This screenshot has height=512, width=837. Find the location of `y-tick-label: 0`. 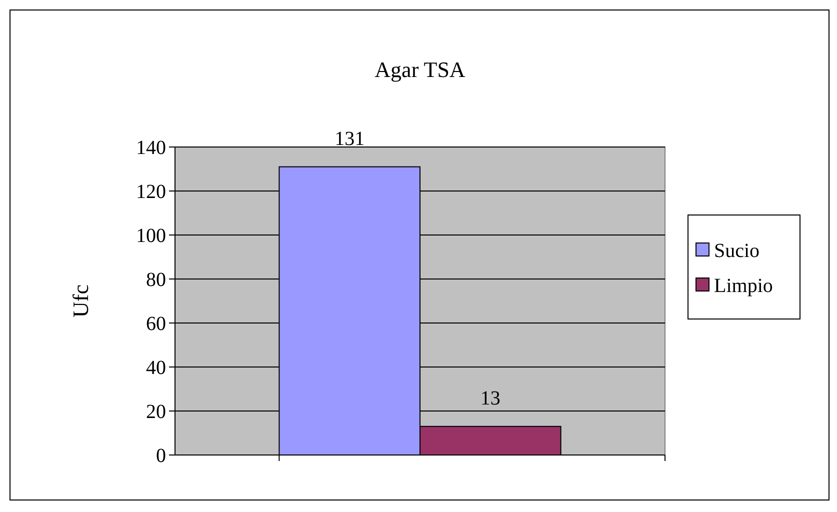

y-tick-label: 0 is located at coordinates (161, 456).